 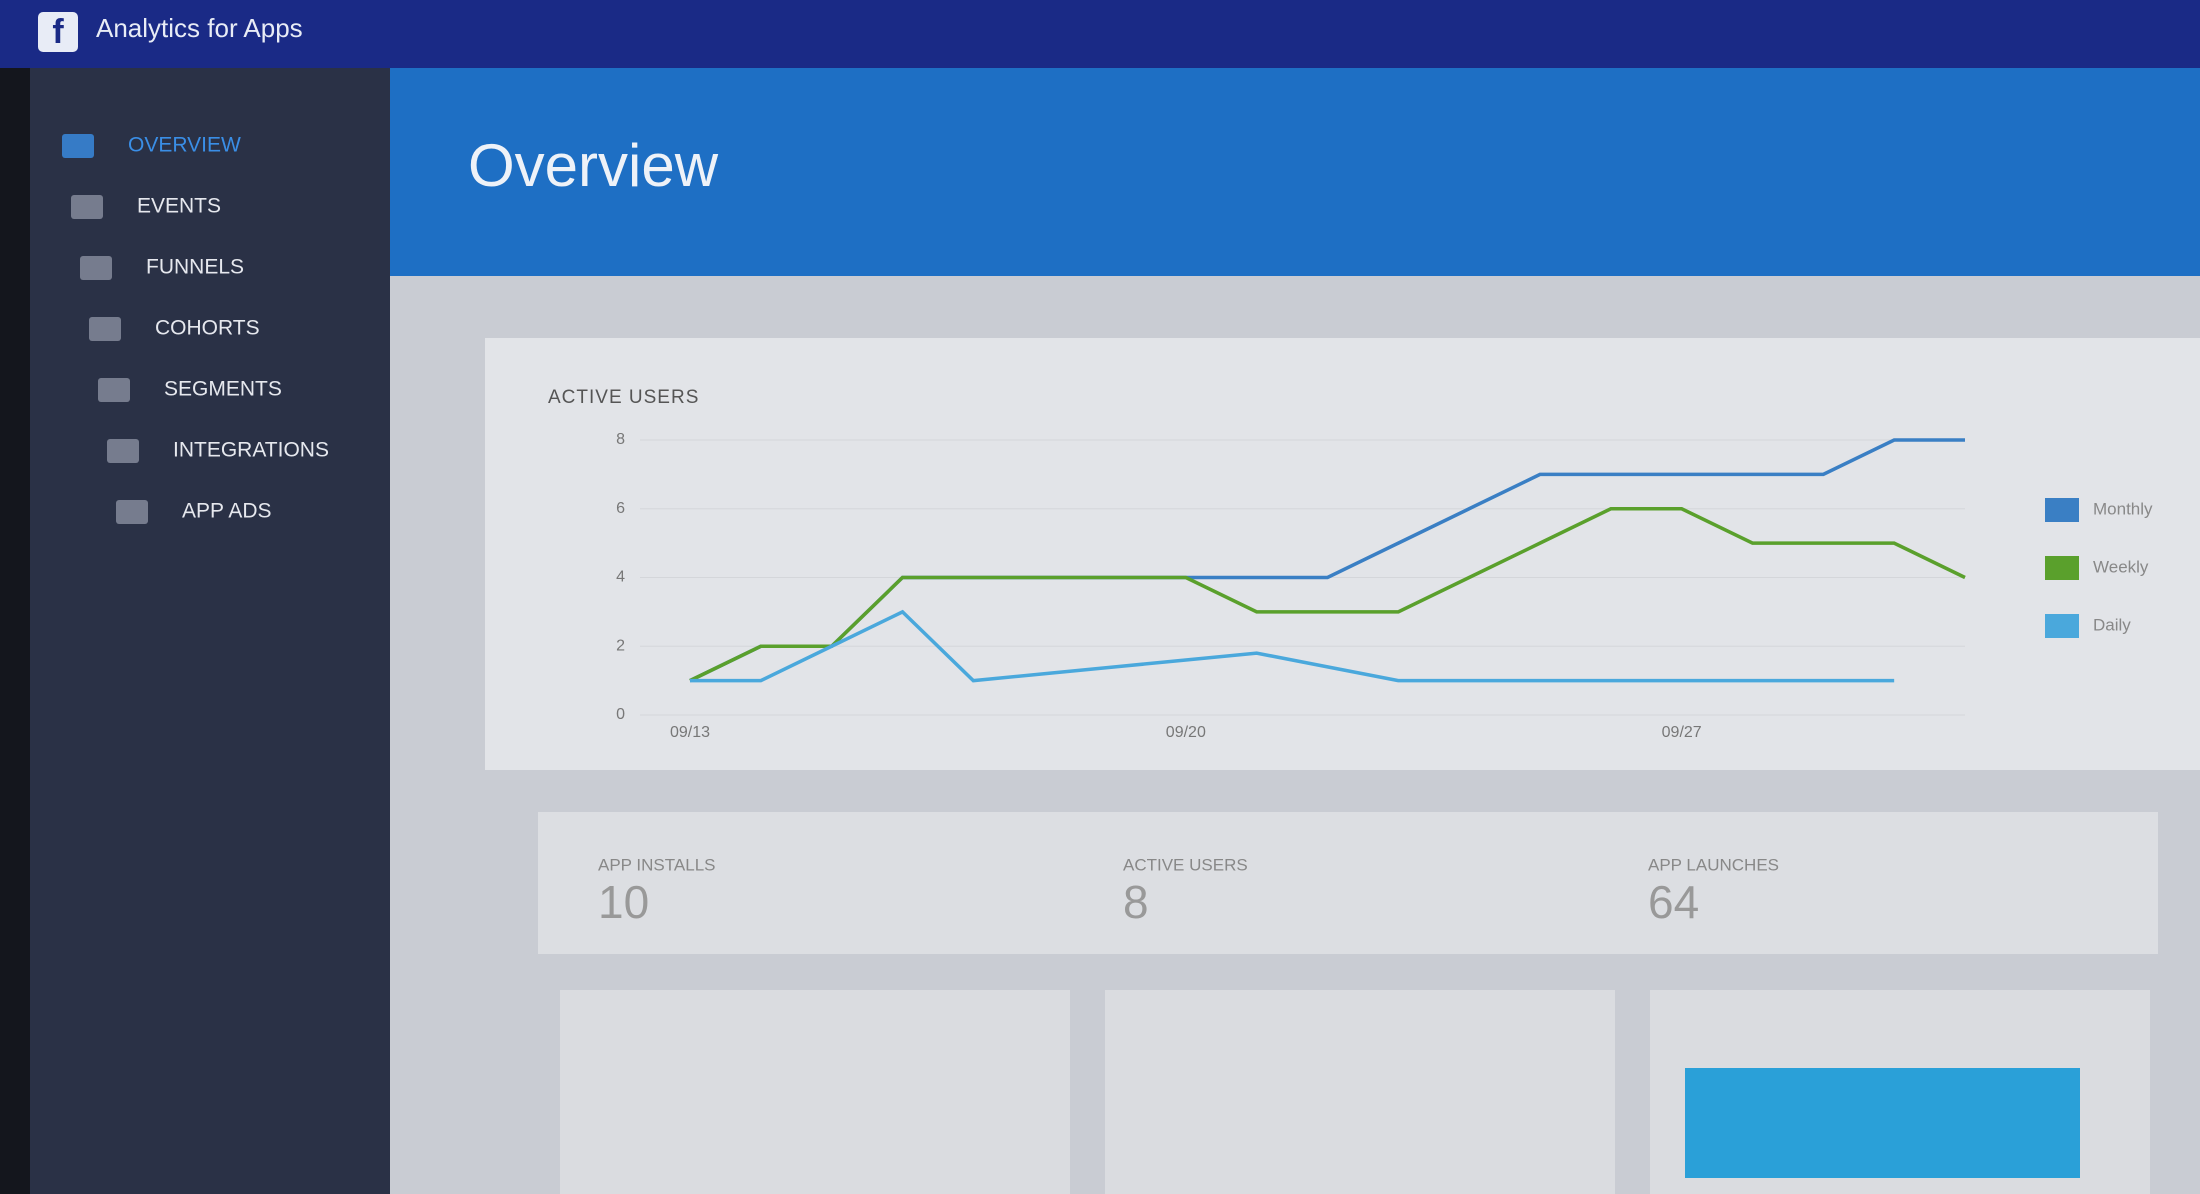 What do you see at coordinates (251, 450) in the screenshot?
I see `nav-item: INTEGRATIONS` at bounding box center [251, 450].